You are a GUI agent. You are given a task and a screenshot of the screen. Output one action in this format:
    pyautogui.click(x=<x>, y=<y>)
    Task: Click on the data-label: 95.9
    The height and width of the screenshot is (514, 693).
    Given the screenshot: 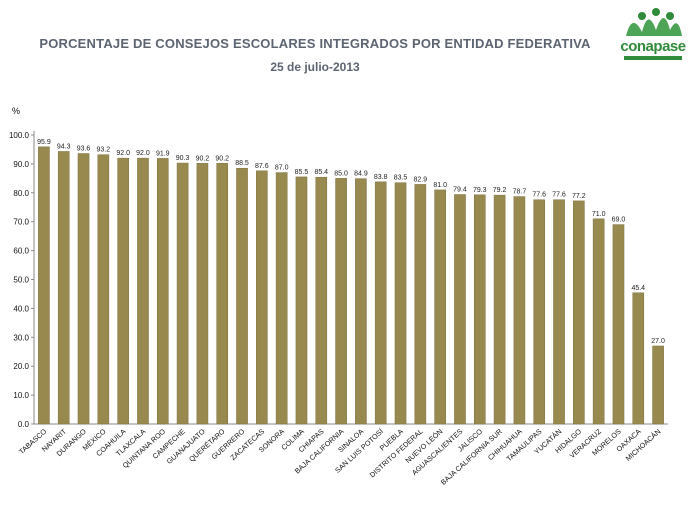 What is the action you would take?
    pyautogui.click(x=44, y=142)
    